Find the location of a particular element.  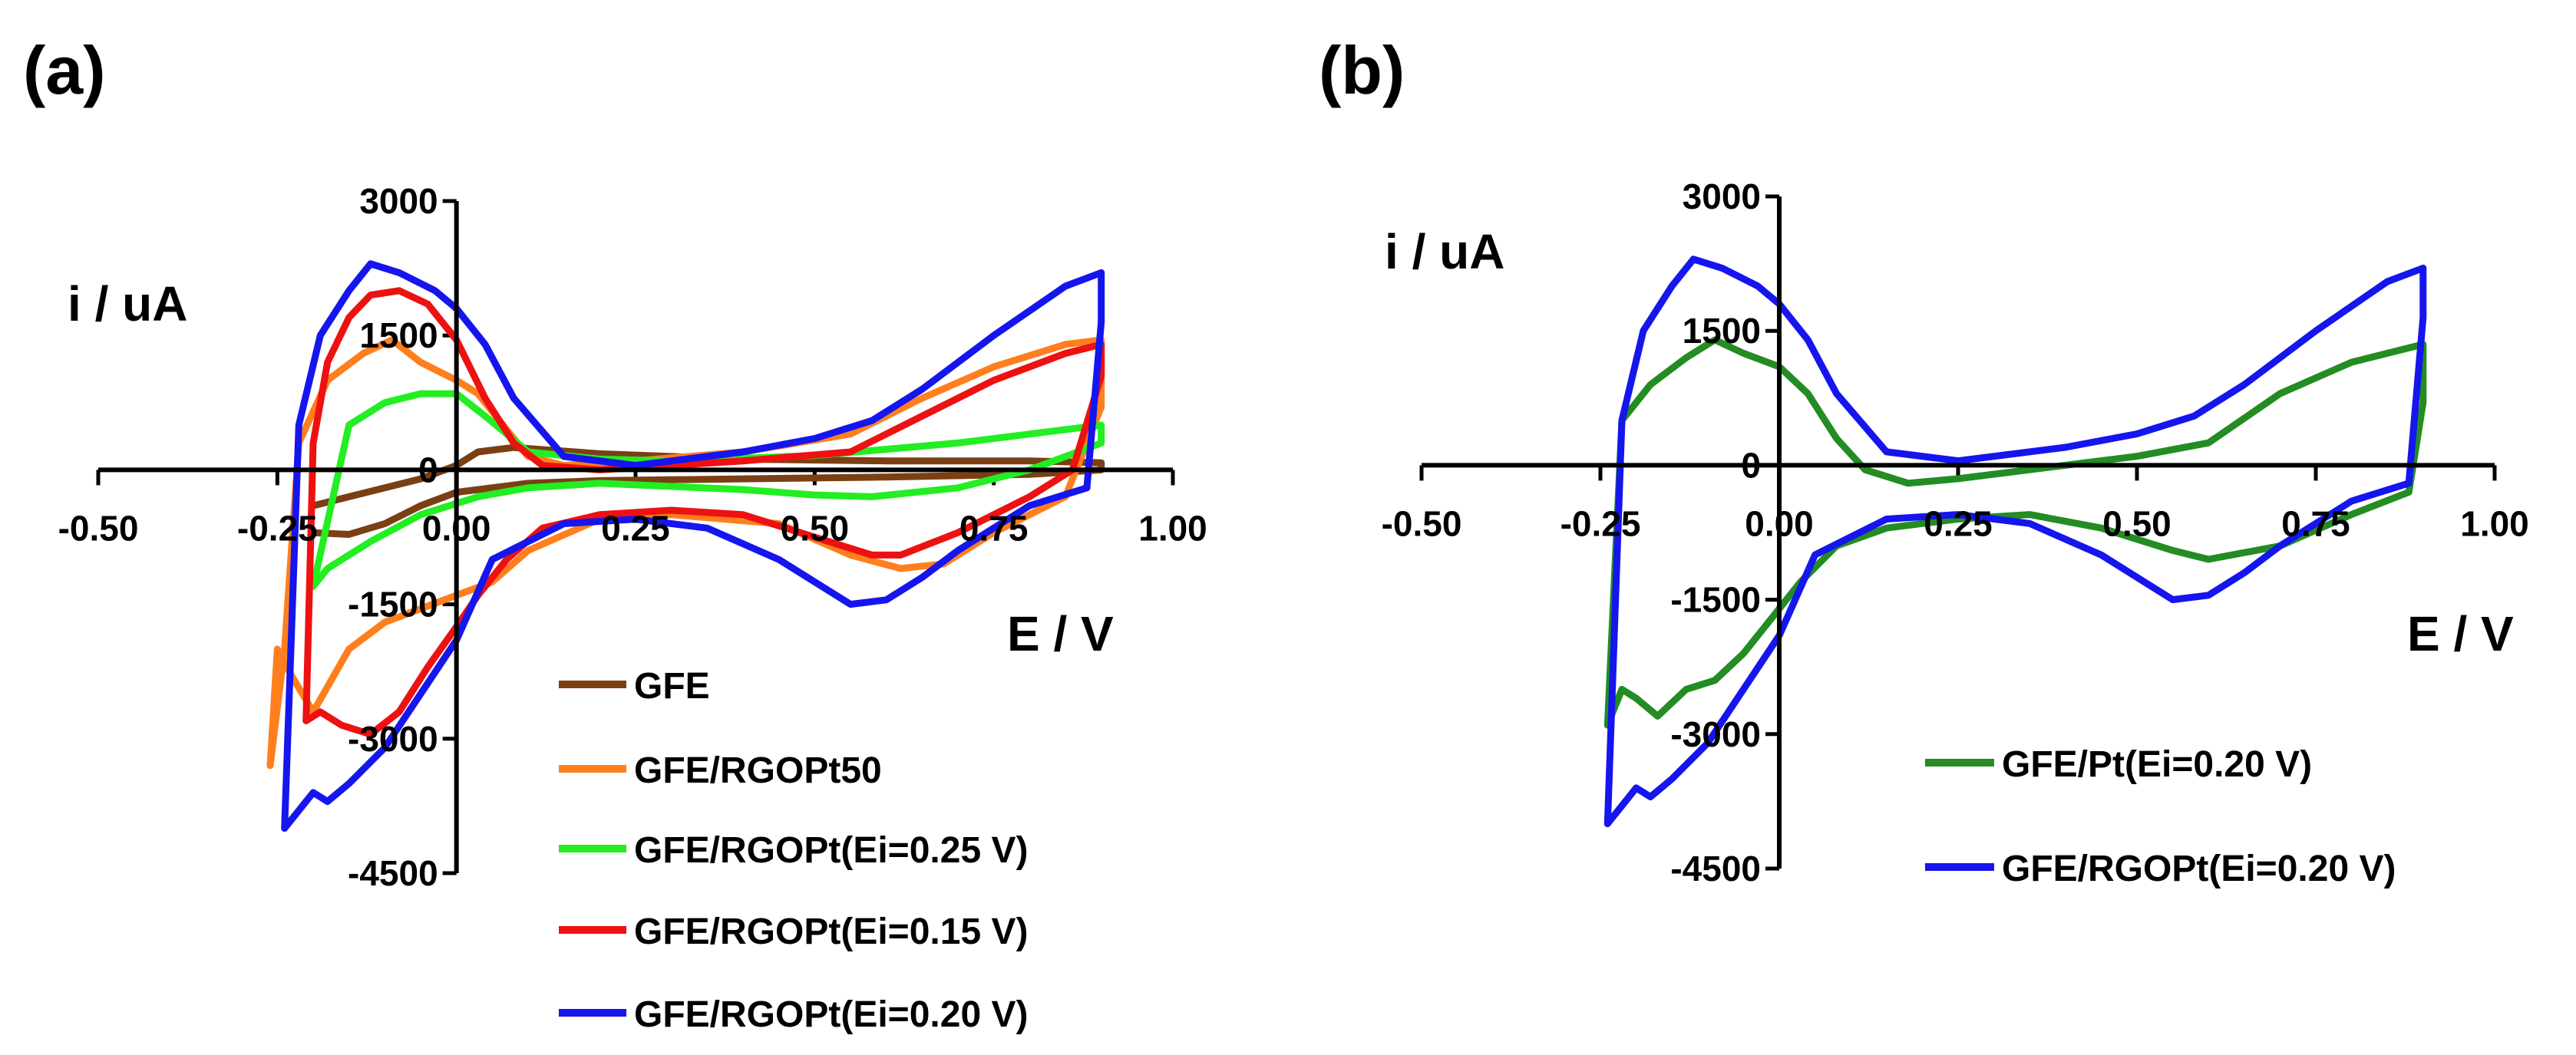

panel-b-legend: GFE/Pt(Ei=0.20 V) GFE/RGOPt(Ei=0.20 V) is located at coordinates (2160, 816).